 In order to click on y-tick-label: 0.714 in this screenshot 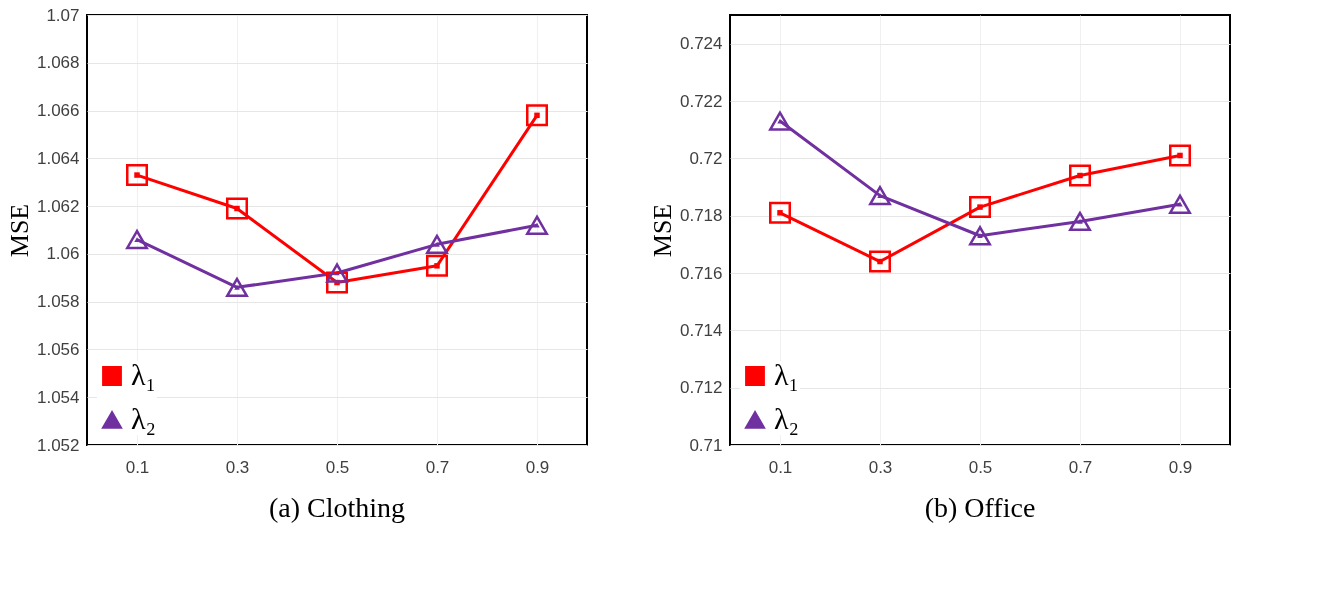, I will do `click(701, 330)`.